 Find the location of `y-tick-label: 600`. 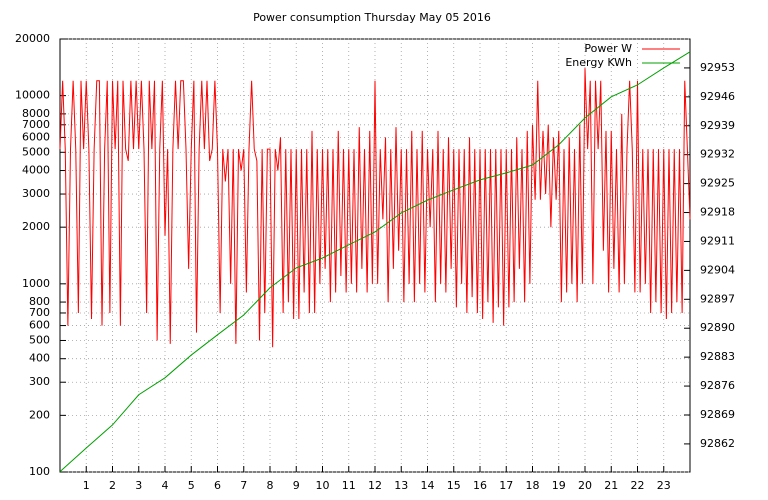

y-tick-label: 600 is located at coordinates (39, 325).